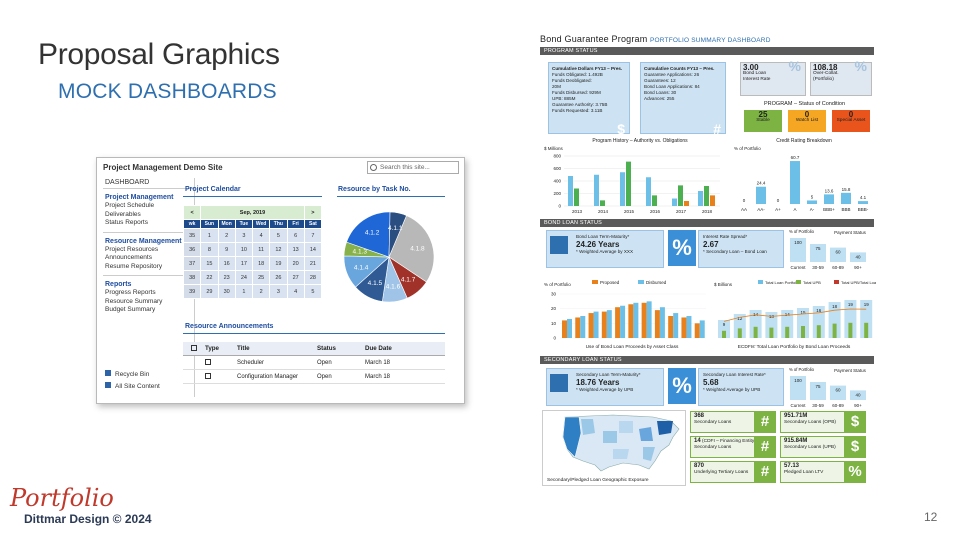 The width and height of the screenshot is (960, 540). I want to click on calendar-day: 16, so click(226, 263).